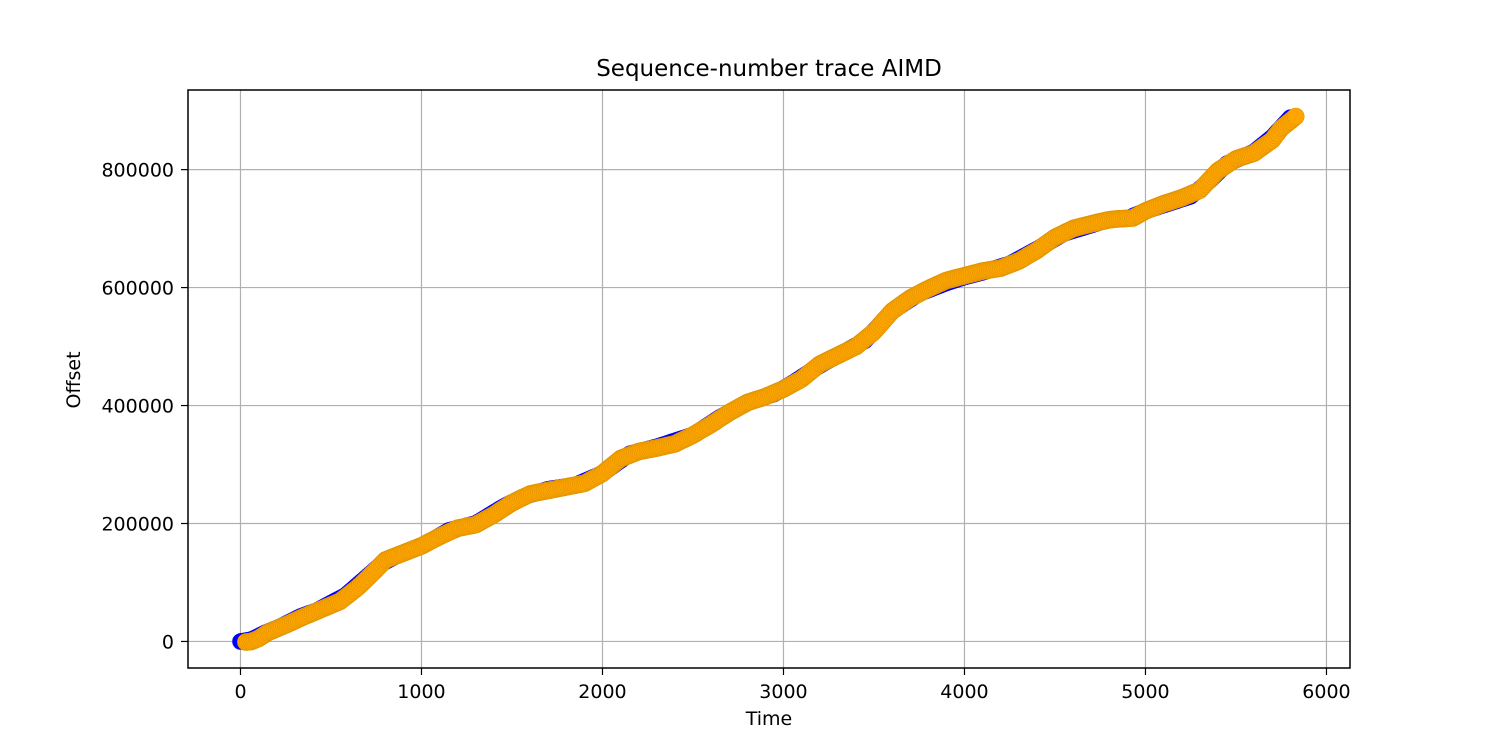 Image resolution: width=1500 pixels, height=750 pixels. I want to click on x-axis-label: Time, so click(769, 719).